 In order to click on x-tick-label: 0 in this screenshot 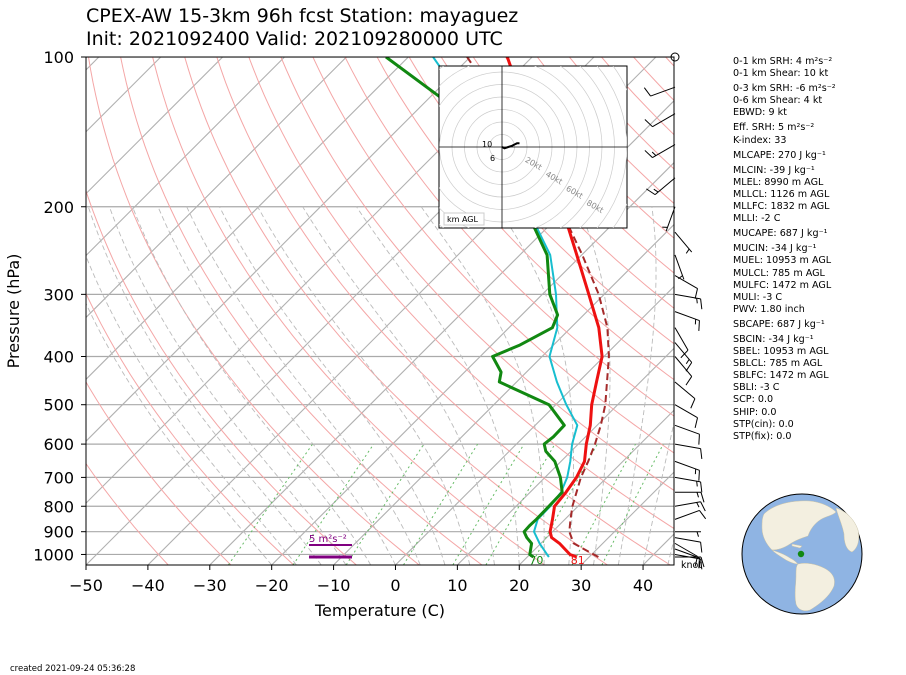, I will do `click(395, 585)`.